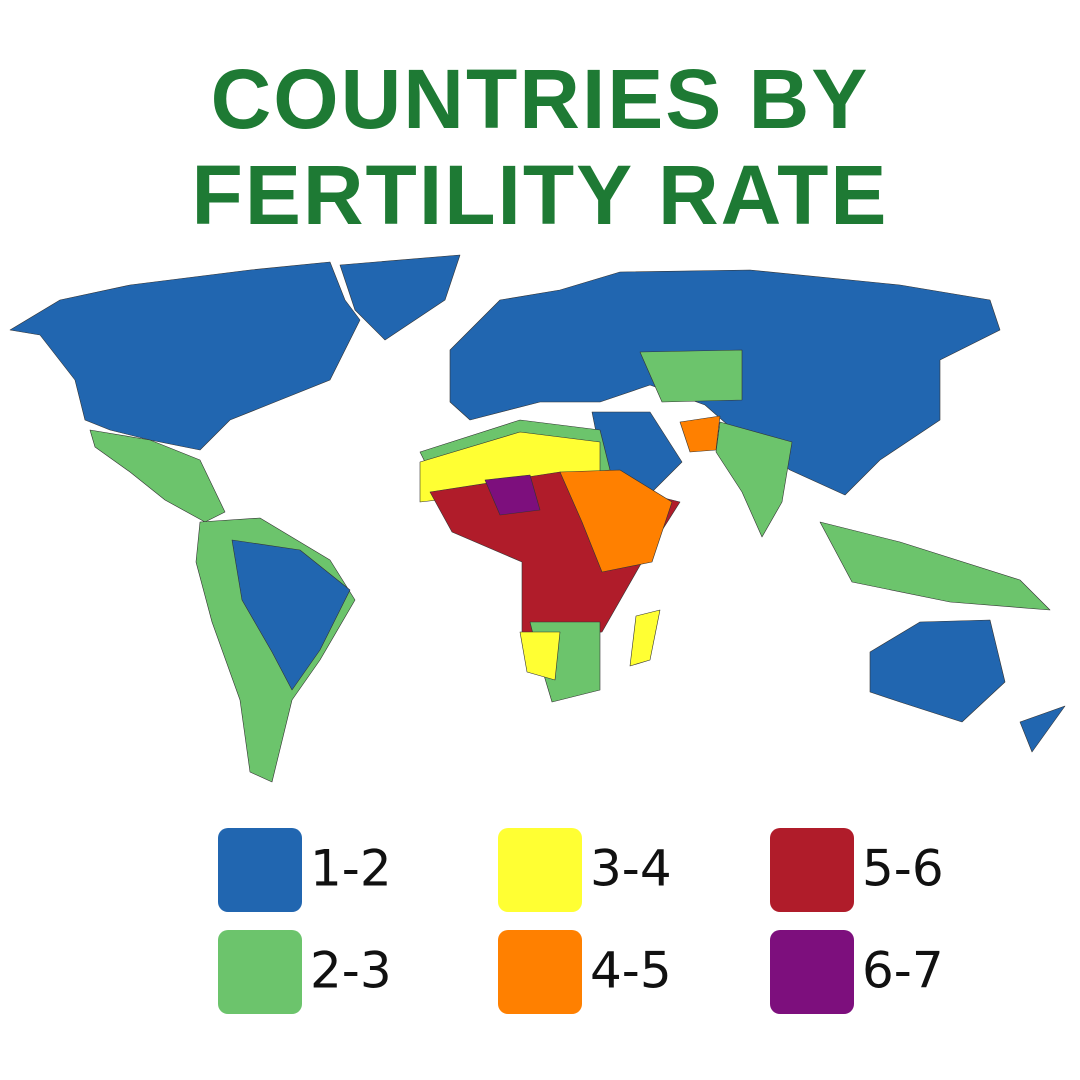 The height and width of the screenshot is (1080, 1080). What do you see at coordinates (581, 921) in the screenshot?
I see `legend: 1-2 2-3 3-4 4-5 5-6 6-7` at bounding box center [581, 921].